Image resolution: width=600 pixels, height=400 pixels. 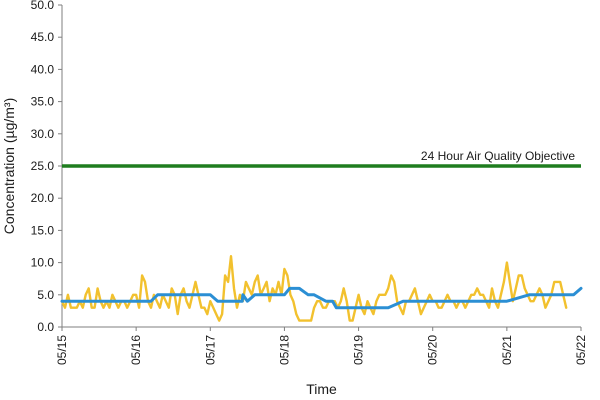 I want to click on y-tick-label: 0.0, so click(x=45, y=327).